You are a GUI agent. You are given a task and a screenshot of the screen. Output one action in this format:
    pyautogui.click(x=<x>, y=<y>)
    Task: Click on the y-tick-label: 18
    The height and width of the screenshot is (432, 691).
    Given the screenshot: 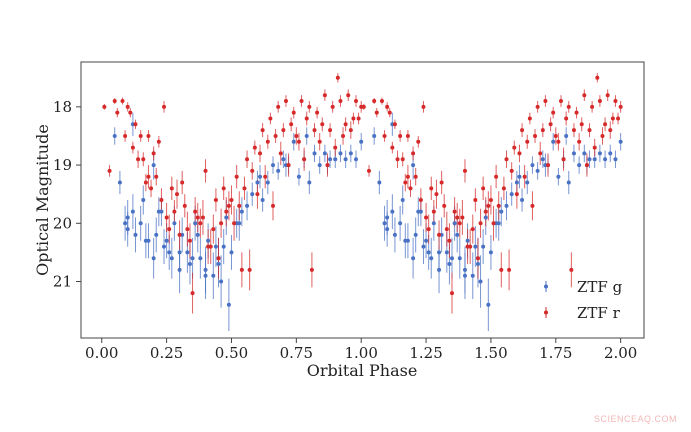 What is the action you would take?
    pyautogui.click(x=62, y=107)
    